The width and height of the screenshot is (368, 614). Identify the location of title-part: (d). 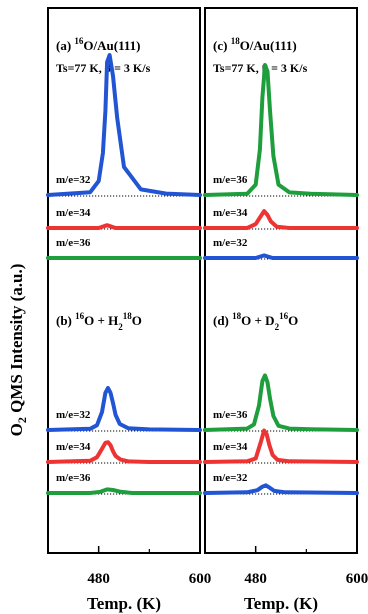
(222, 320).